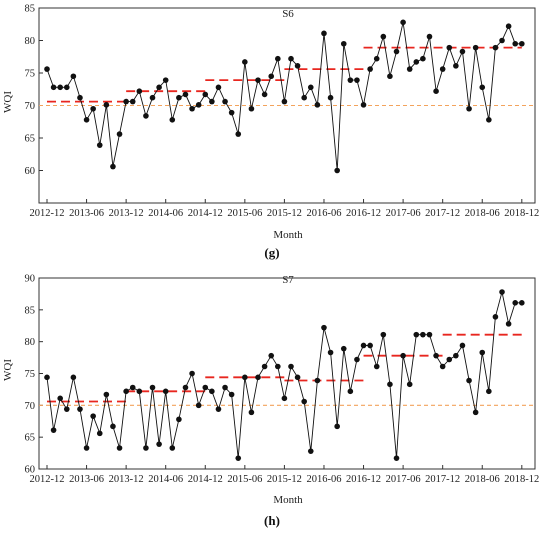  I want to click on y-axis-label: WQI, so click(8, 370).